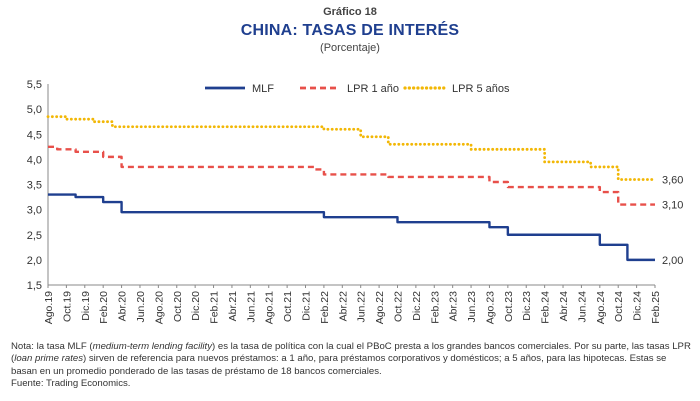 The height and width of the screenshot is (401, 700). Describe the element at coordinates (34, 160) in the screenshot. I see `y-tick-label: 4,0` at that location.